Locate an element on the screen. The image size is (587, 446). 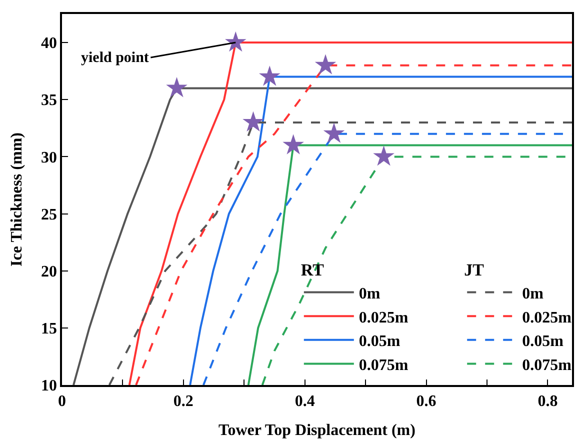
y-tick-label: 25 is located at coordinates (49, 215).